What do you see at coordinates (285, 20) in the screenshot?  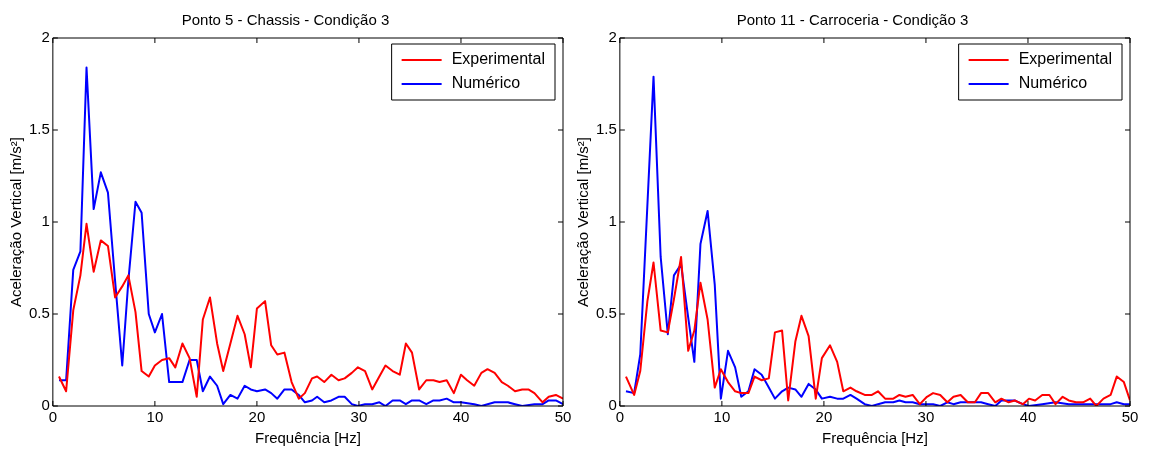 I see `chart-title: Ponto 5 - Chassis - Condição 3` at bounding box center [285, 20].